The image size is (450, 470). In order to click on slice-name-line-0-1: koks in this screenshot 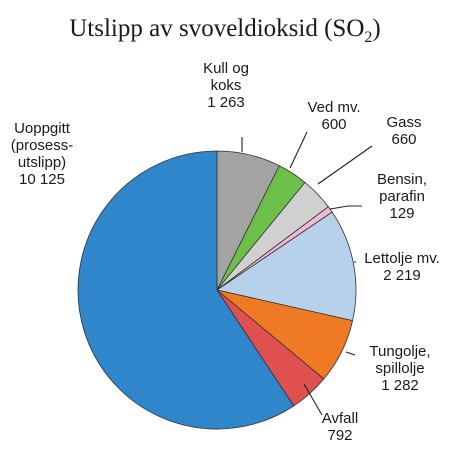, I will do `click(226, 85)`.